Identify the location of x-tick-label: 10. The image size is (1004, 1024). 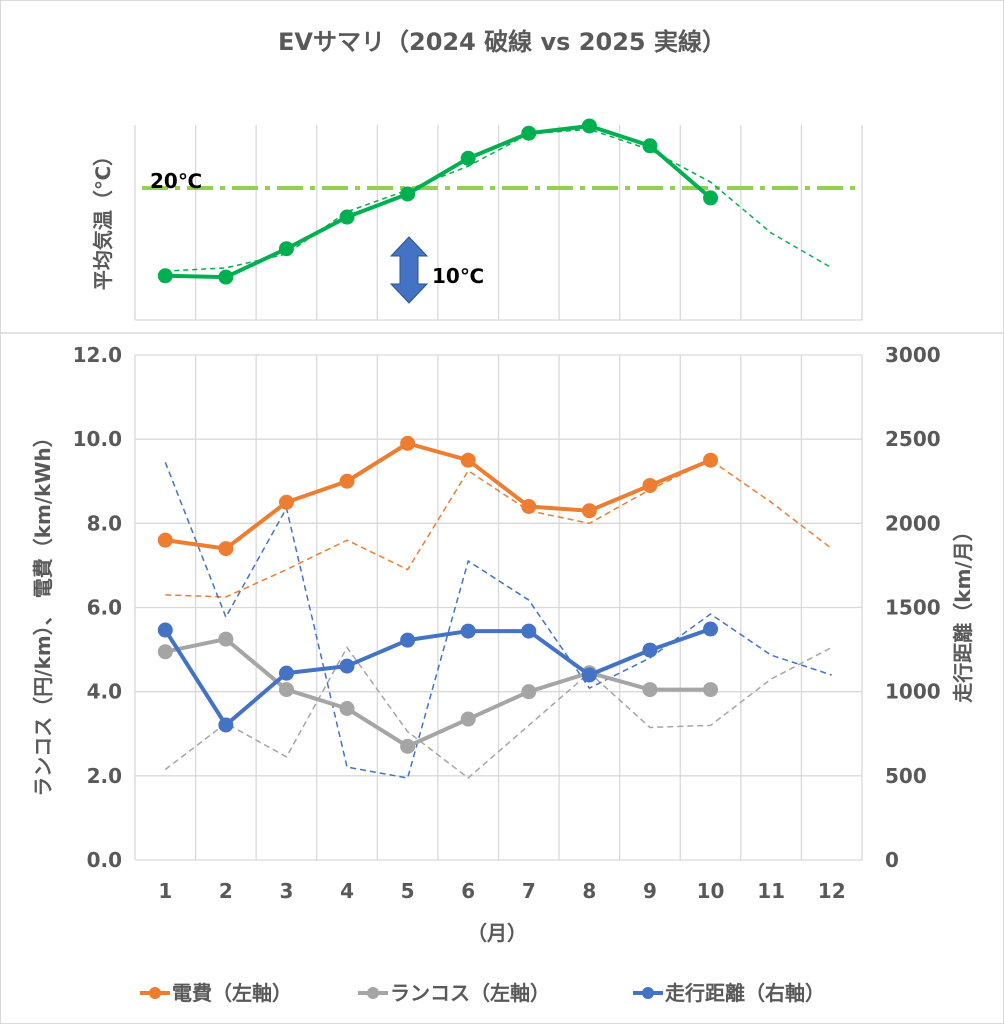
(711, 891).